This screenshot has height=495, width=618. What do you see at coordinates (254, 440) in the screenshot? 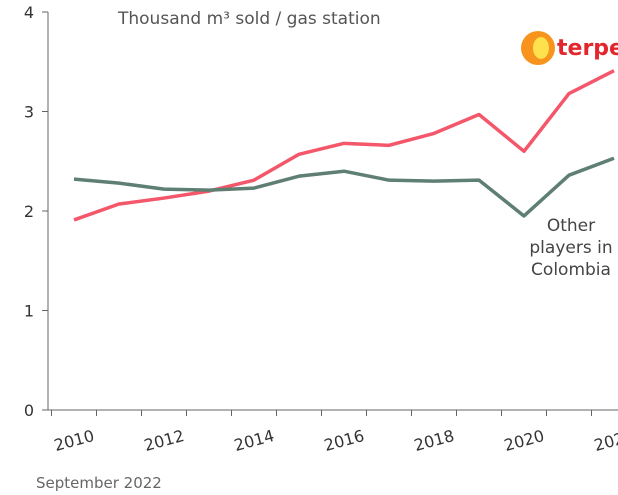
I see `x-tick-label: 2014` at bounding box center [254, 440].